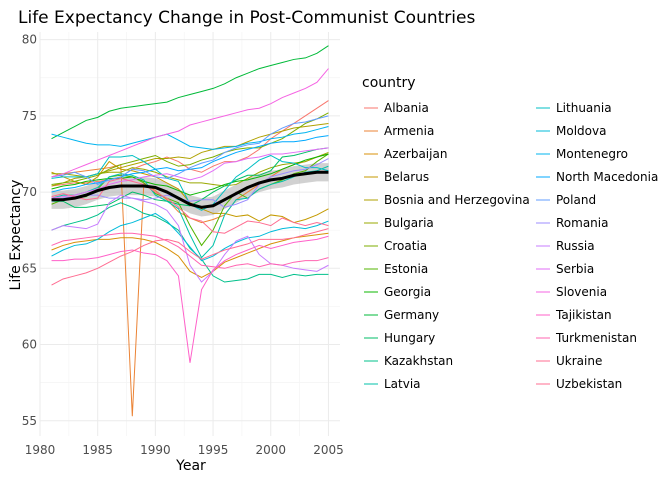 This screenshot has height=480, width=672. I want to click on legend-label: Montenegro, so click(592, 154).